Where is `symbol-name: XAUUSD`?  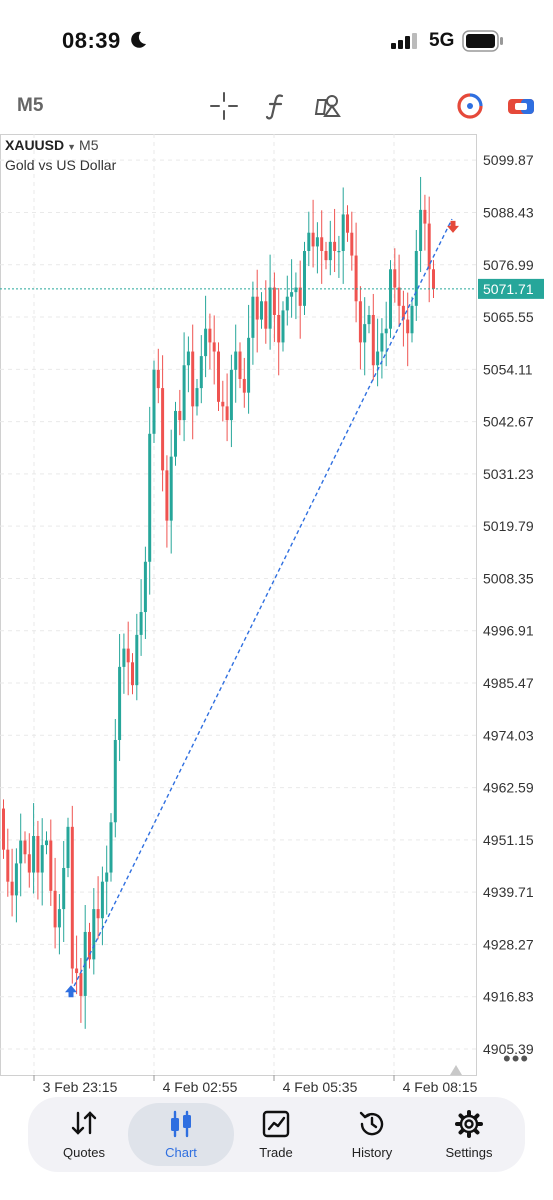
symbol-name: XAUUSD is located at coordinates (35, 145).